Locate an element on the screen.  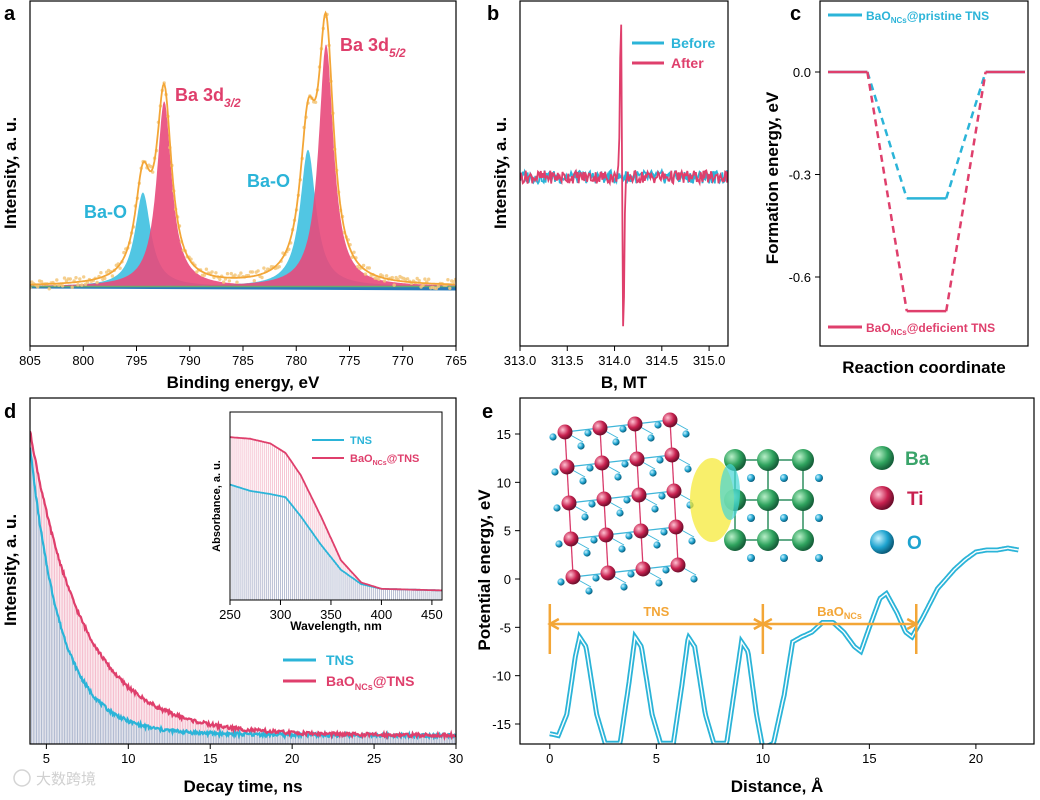
panel-e-x-tick-label-1: 5 is located at coordinates (656, 758).